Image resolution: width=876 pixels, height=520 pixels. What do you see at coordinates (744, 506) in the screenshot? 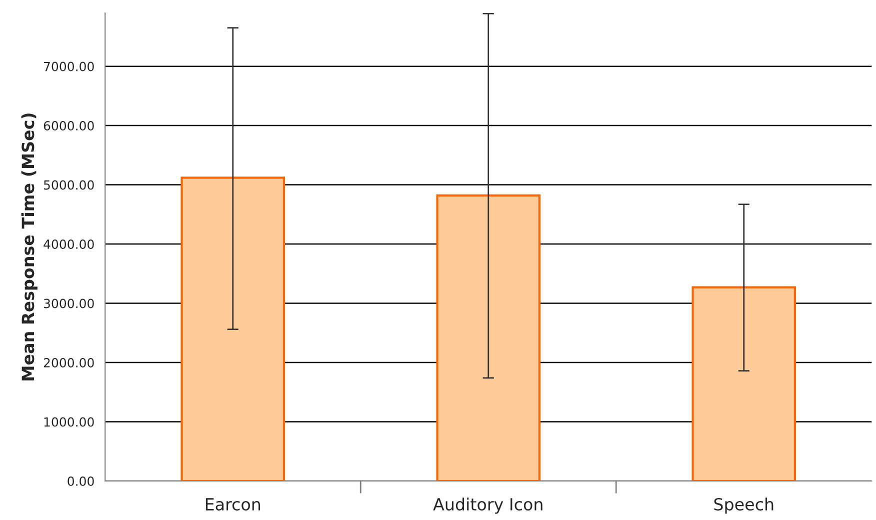
I see `x-tick-label: Speech` at bounding box center [744, 506].